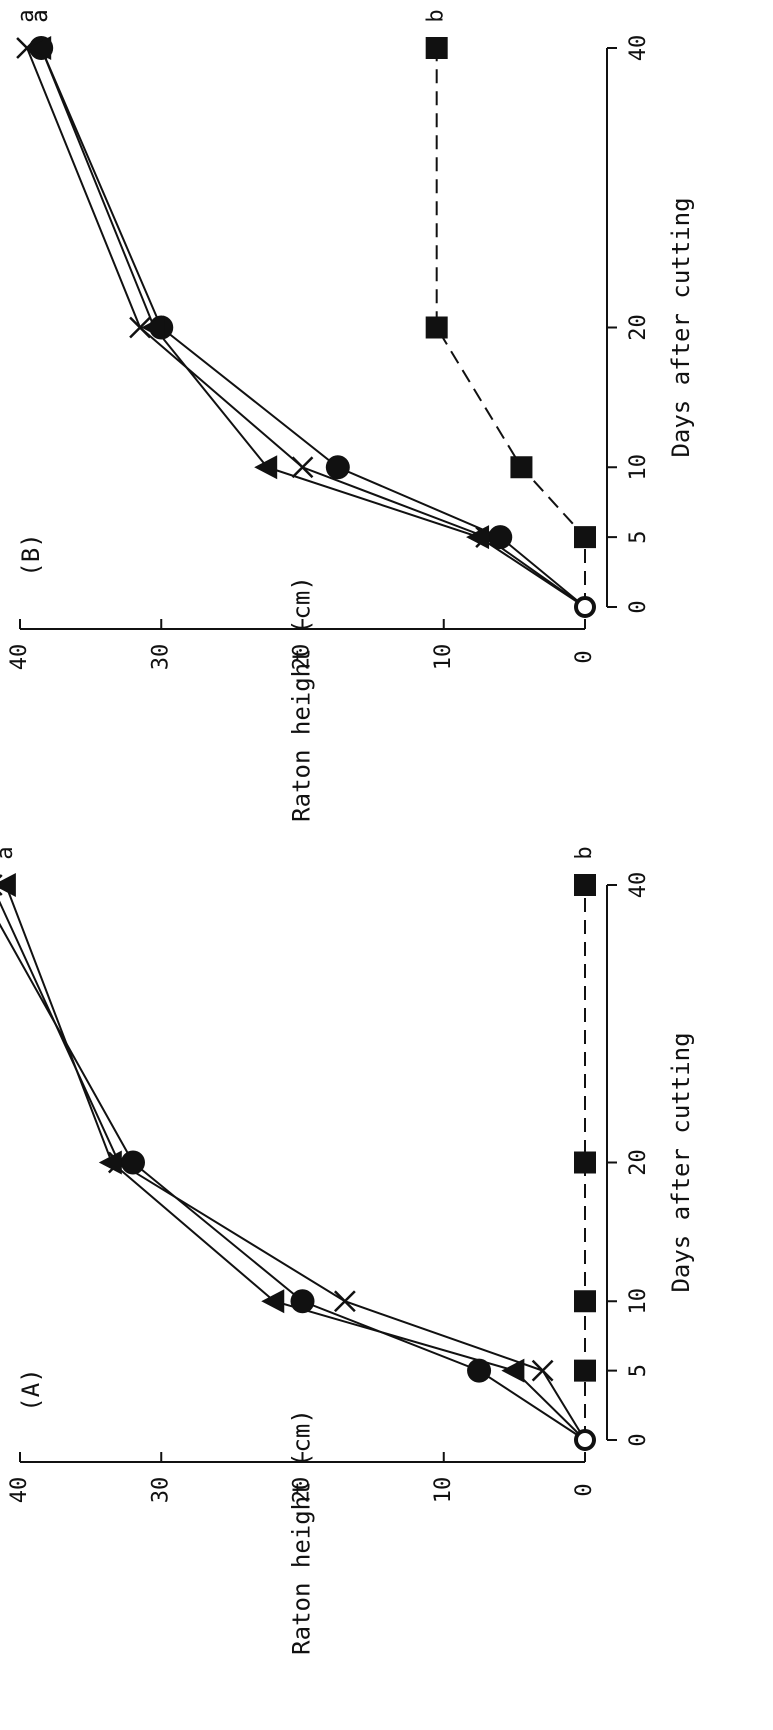 This screenshot has height=1730, width=773. I want to click on panel-label: (B), so click(31, 554).